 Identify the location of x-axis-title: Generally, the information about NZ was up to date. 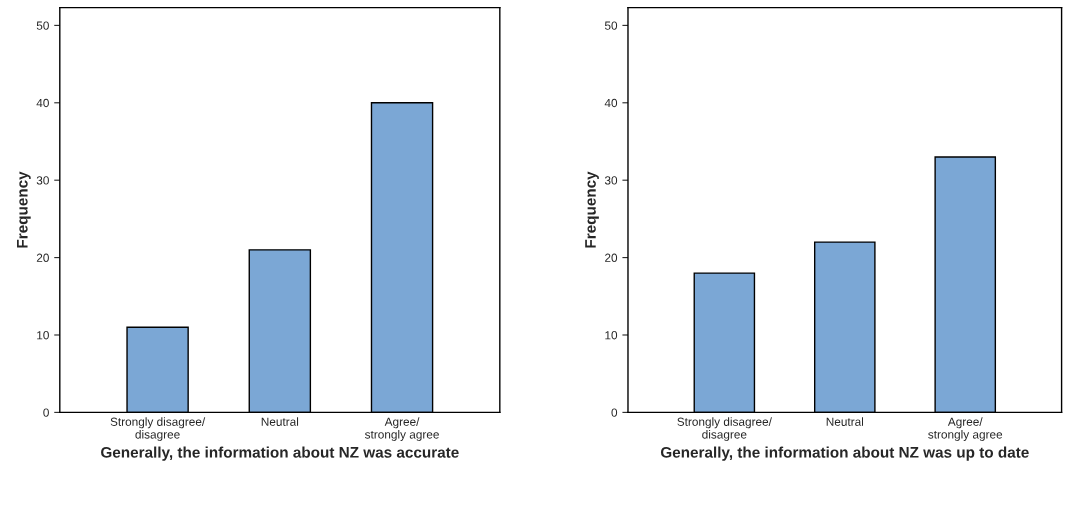
(844, 453).